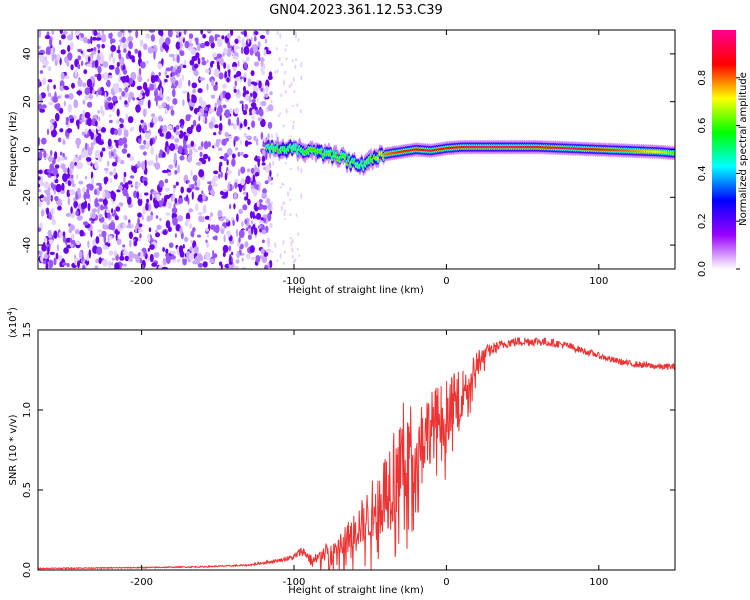 The width and height of the screenshot is (750, 600). Describe the element at coordinates (724, 149) in the screenshot. I see `colorbar-gradient` at that location.